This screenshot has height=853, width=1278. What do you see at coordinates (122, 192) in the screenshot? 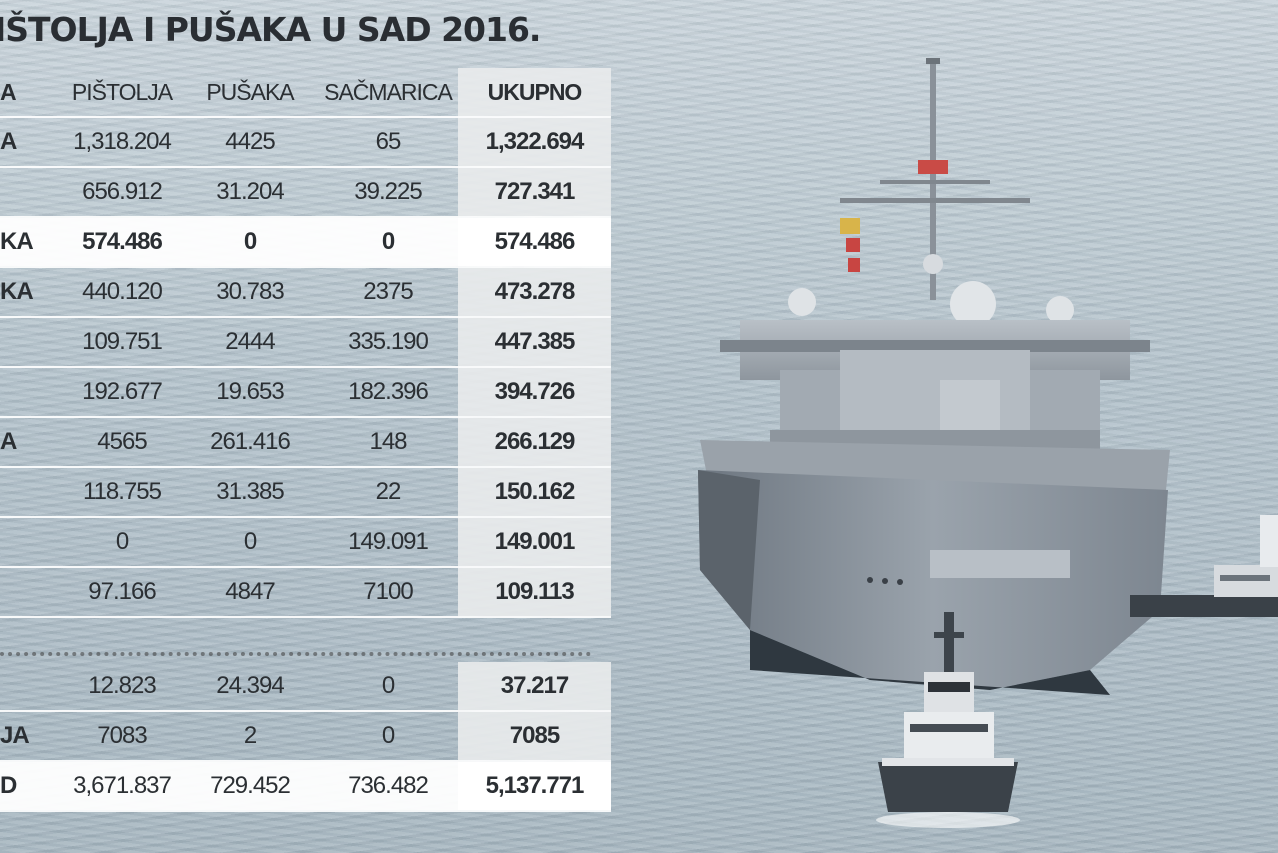
I see `table-cell: 656.912` at bounding box center [122, 192].